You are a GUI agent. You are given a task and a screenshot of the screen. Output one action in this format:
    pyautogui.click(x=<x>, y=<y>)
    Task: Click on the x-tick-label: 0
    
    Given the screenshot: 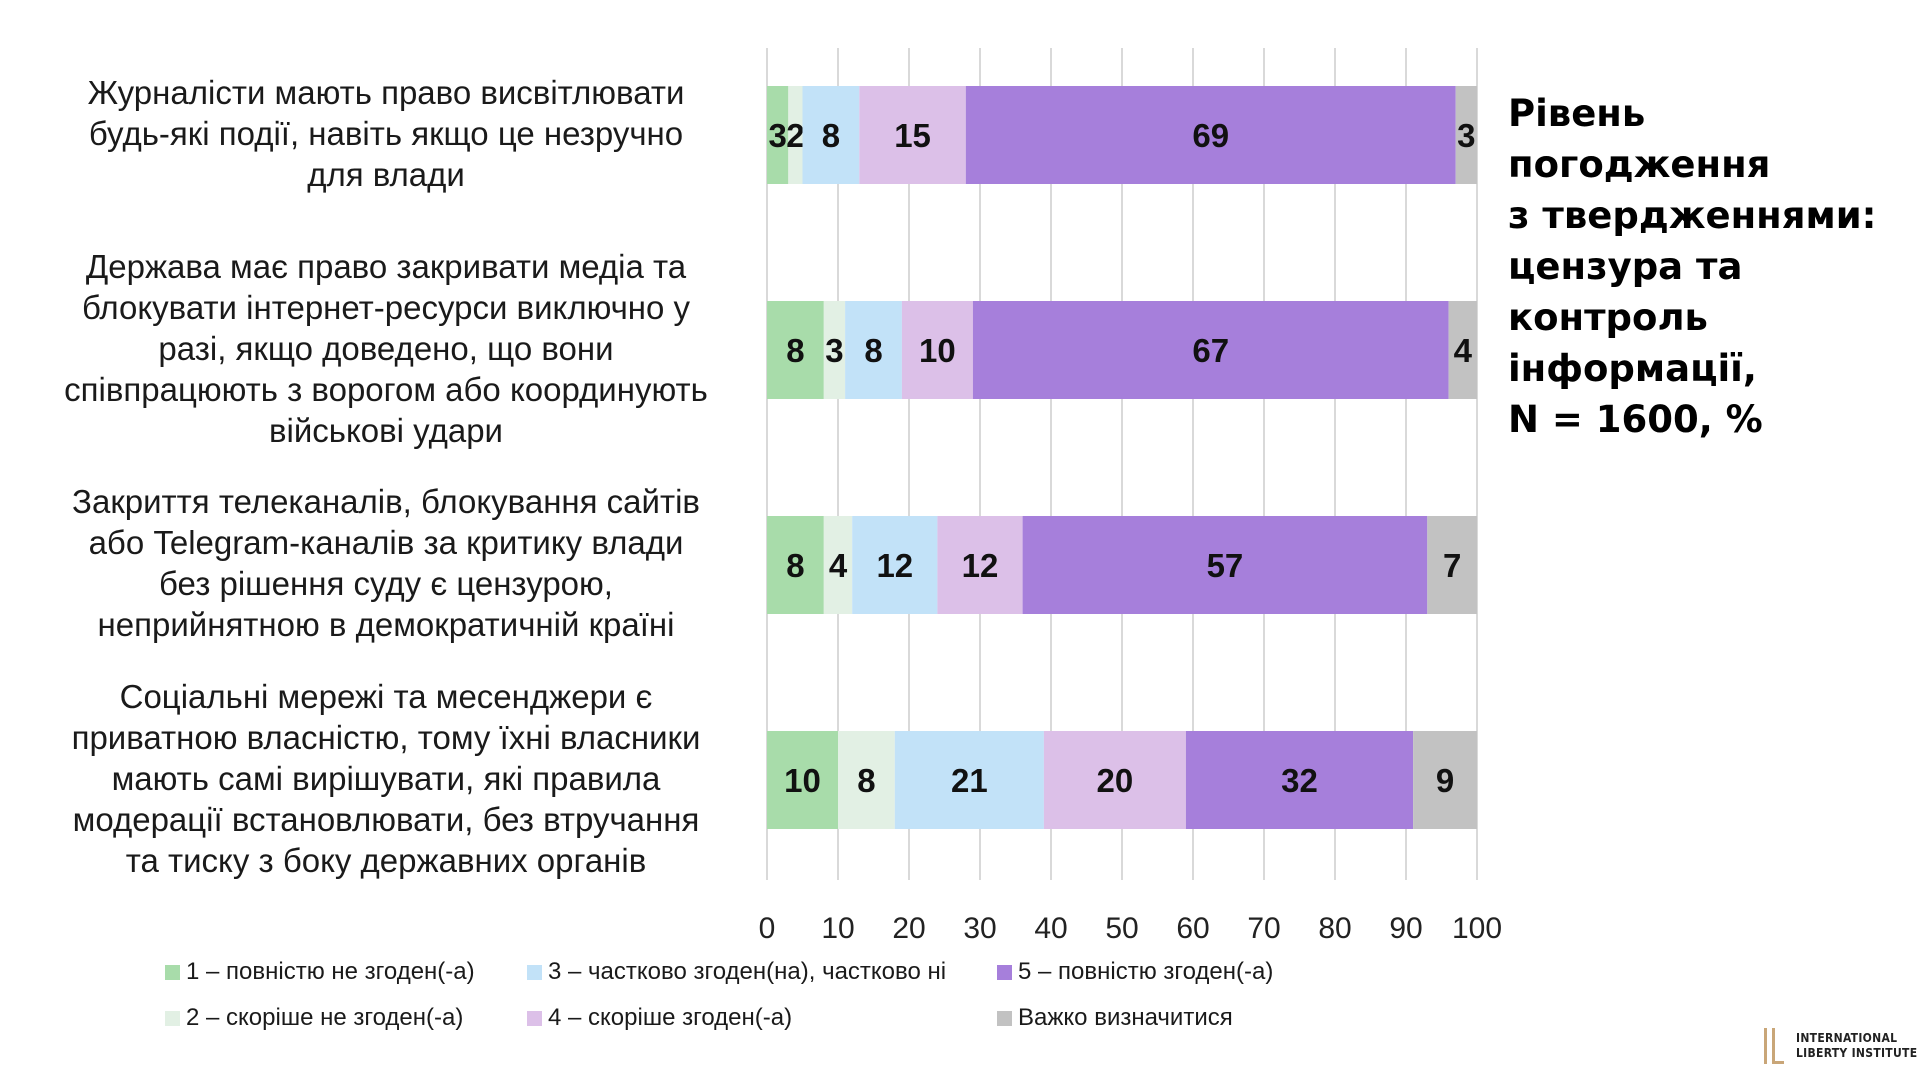 What is the action you would take?
    pyautogui.click(x=767, y=928)
    